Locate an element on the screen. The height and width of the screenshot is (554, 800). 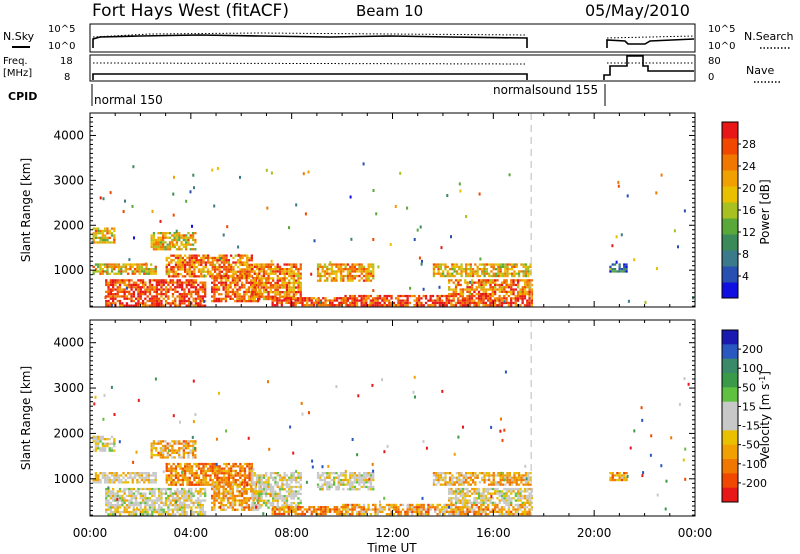
power-scatter-point is located at coordinates (390, 244).